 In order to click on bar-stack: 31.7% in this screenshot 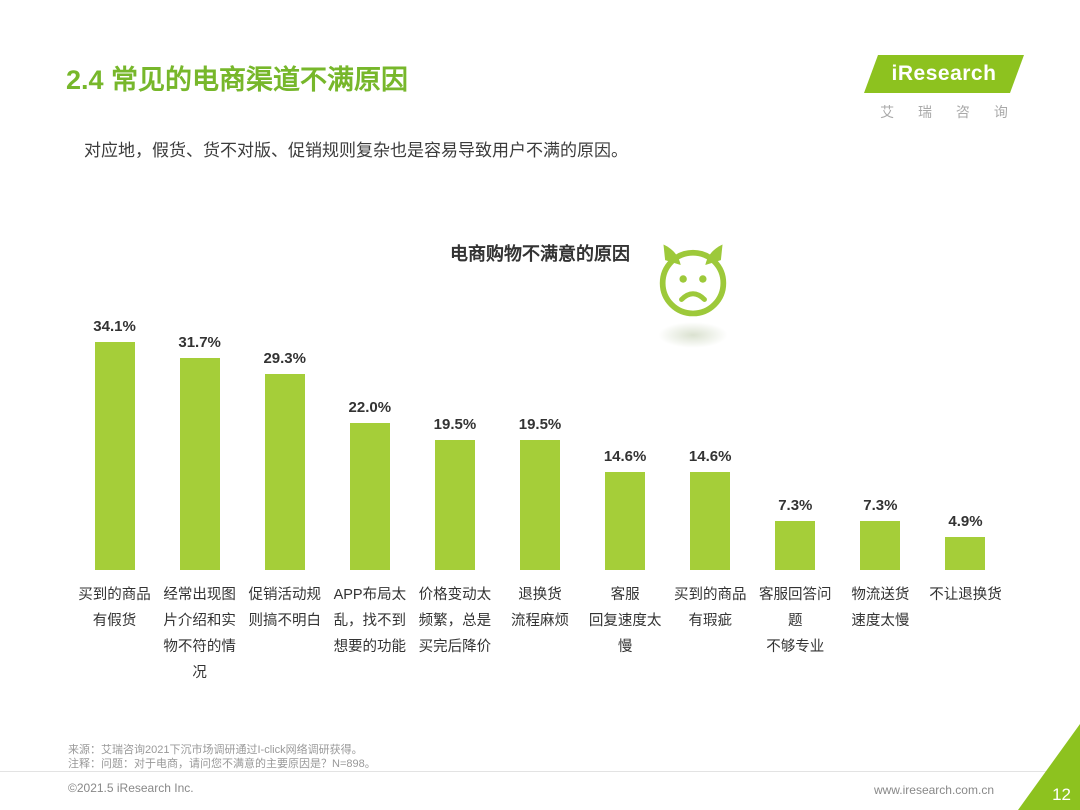, I will do `click(199, 436)`.